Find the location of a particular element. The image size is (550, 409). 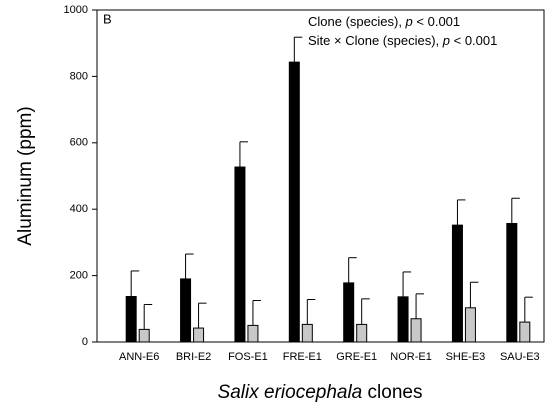

x-tick-label: SHE-E3 is located at coordinates (466, 357).